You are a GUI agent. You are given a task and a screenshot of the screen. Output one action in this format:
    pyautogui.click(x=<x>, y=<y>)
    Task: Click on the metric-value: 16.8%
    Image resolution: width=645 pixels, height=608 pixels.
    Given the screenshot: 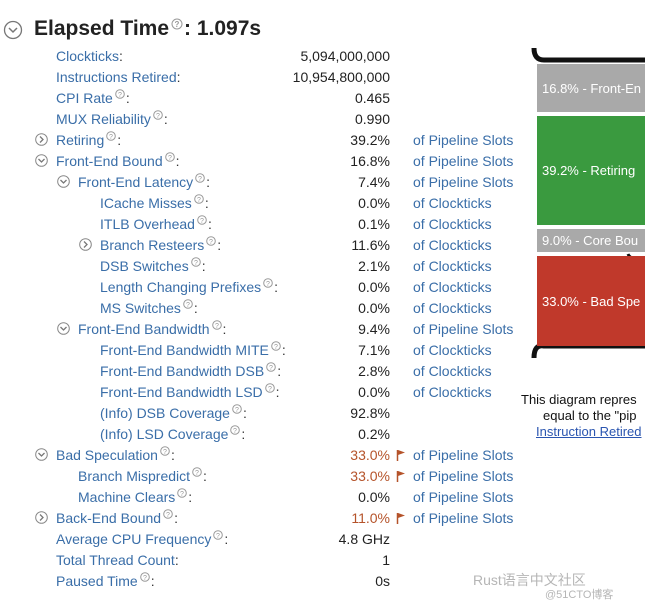 What is the action you would take?
    pyautogui.click(x=370, y=161)
    